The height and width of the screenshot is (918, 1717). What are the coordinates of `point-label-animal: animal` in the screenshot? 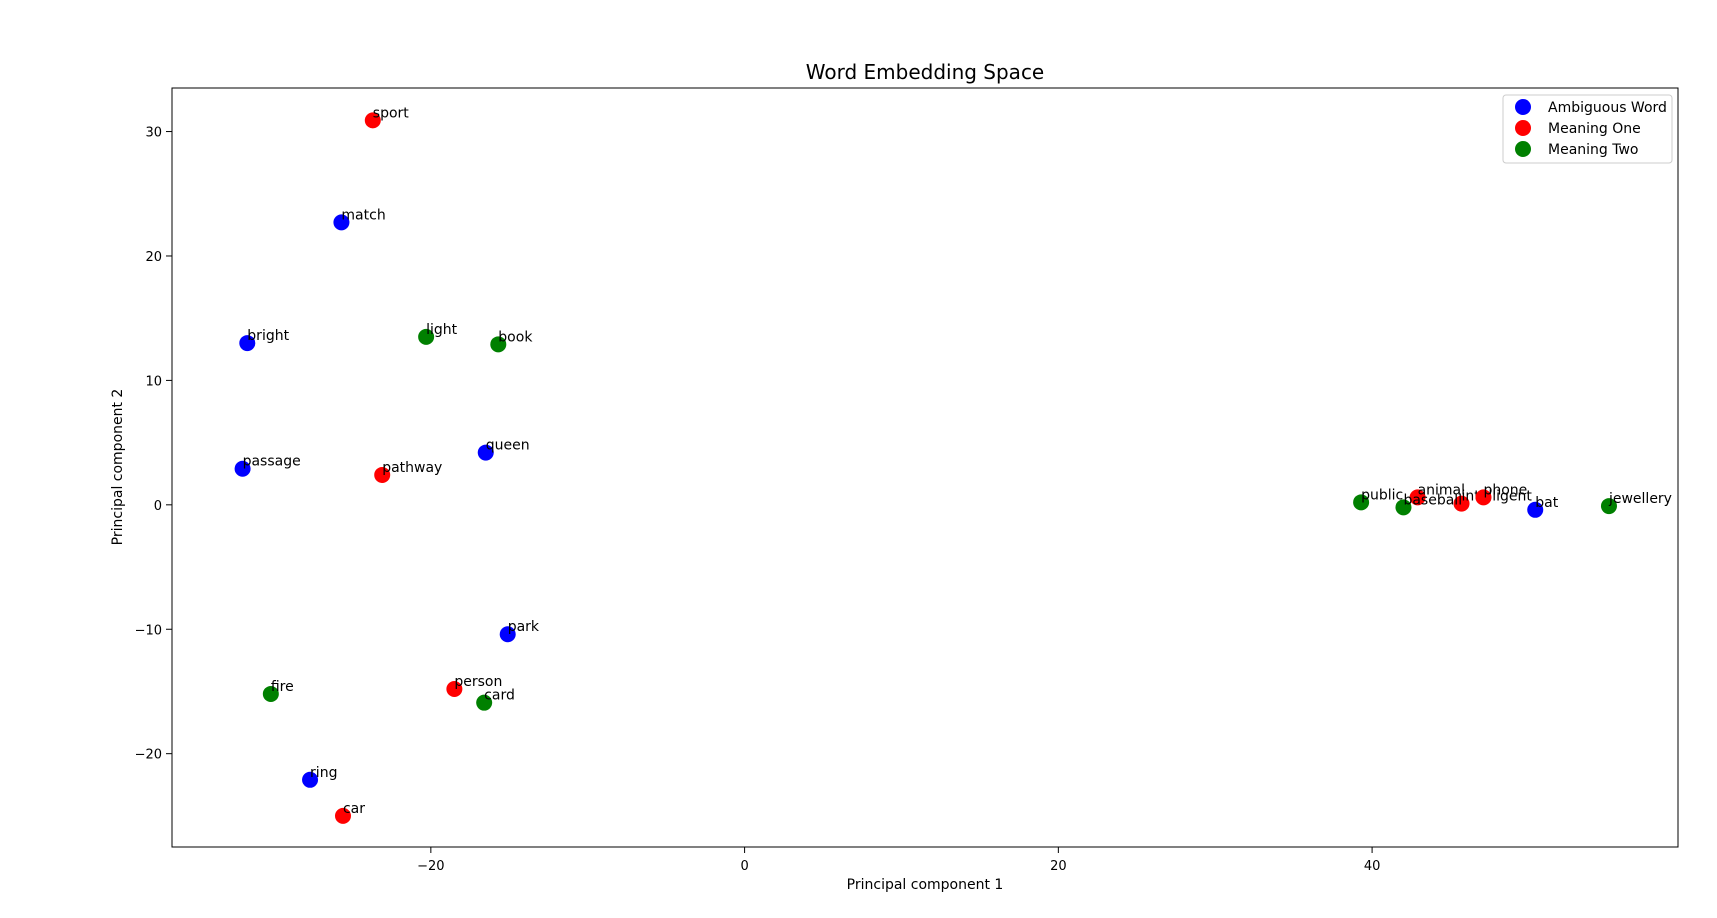 It's located at (1441, 490).